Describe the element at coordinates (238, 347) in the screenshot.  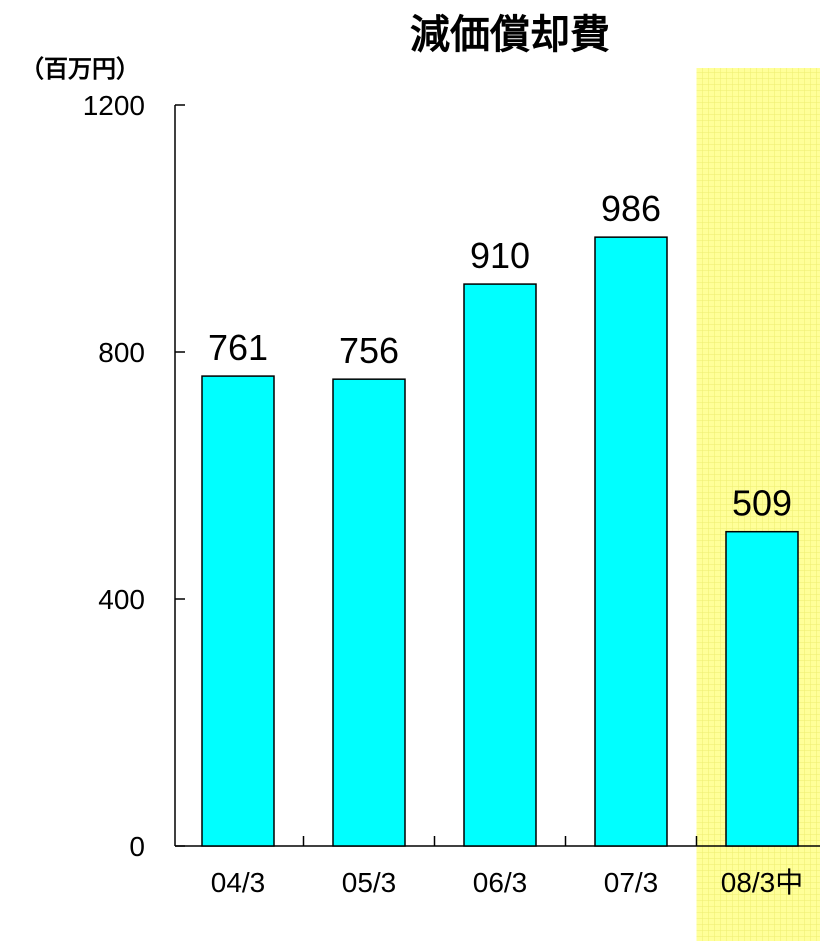
I see `data-label: 761` at that location.